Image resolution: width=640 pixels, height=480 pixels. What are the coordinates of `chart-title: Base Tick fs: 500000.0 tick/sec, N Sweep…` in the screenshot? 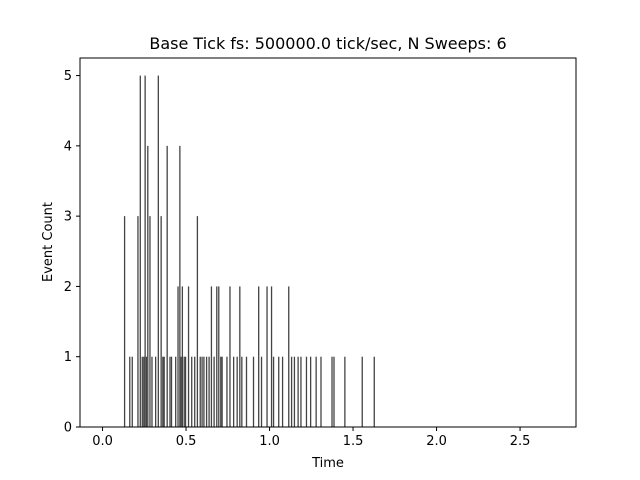 It's located at (327, 43).